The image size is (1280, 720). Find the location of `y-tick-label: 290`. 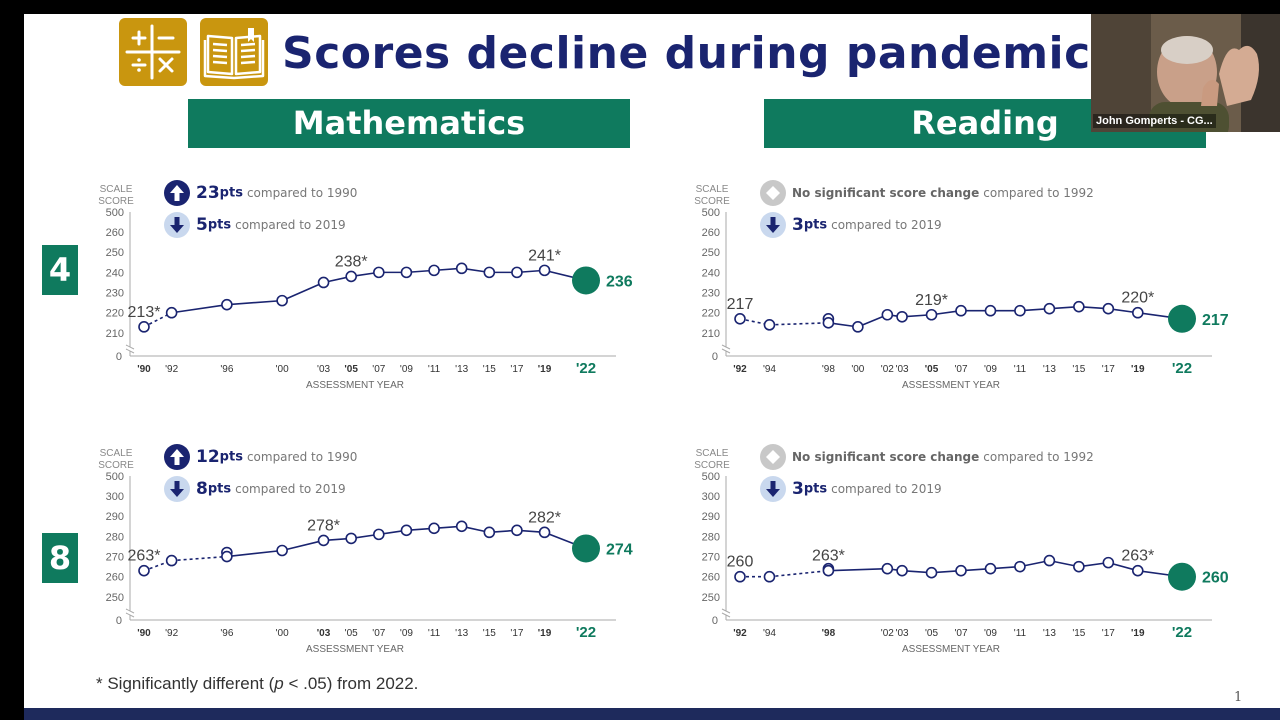

y-tick-label: 290 is located at coordinates (115, 517).